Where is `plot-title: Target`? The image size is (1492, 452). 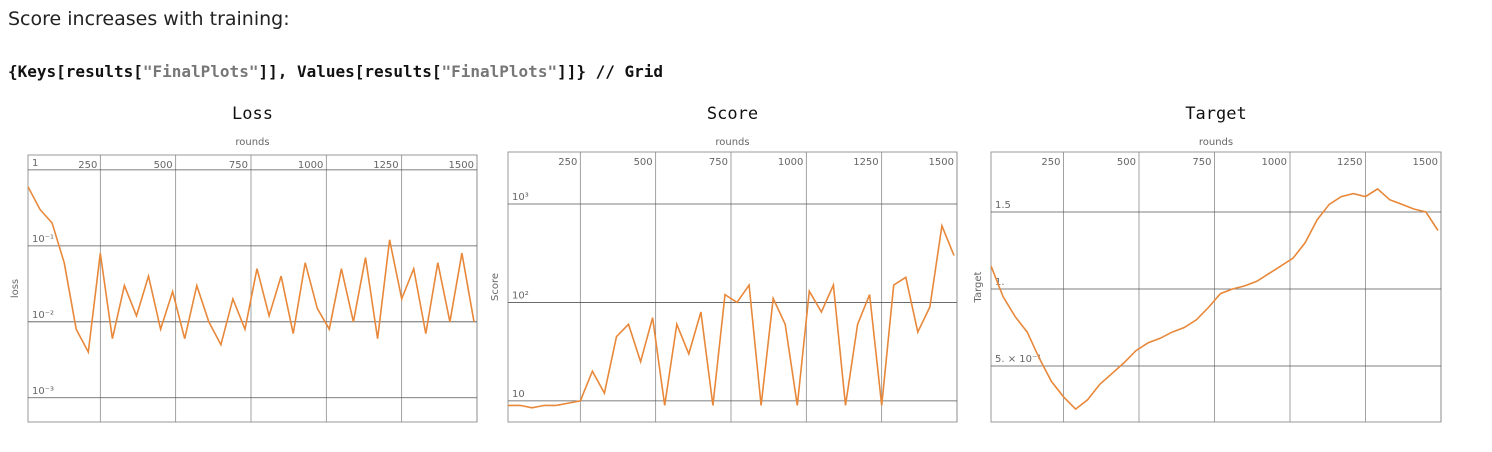
plot-title: Target is located at coordinates (1215, 114).